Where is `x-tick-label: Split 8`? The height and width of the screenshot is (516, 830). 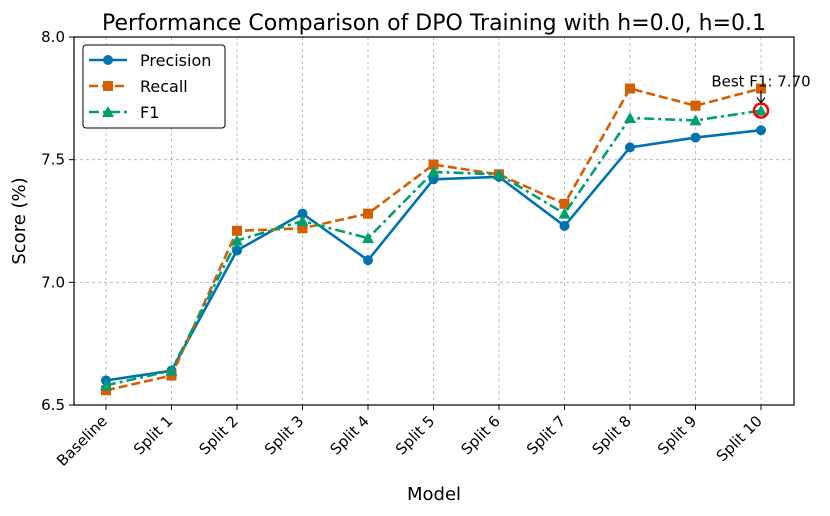 x-tick-label: Split 8 is located at coordinates (611, 435).